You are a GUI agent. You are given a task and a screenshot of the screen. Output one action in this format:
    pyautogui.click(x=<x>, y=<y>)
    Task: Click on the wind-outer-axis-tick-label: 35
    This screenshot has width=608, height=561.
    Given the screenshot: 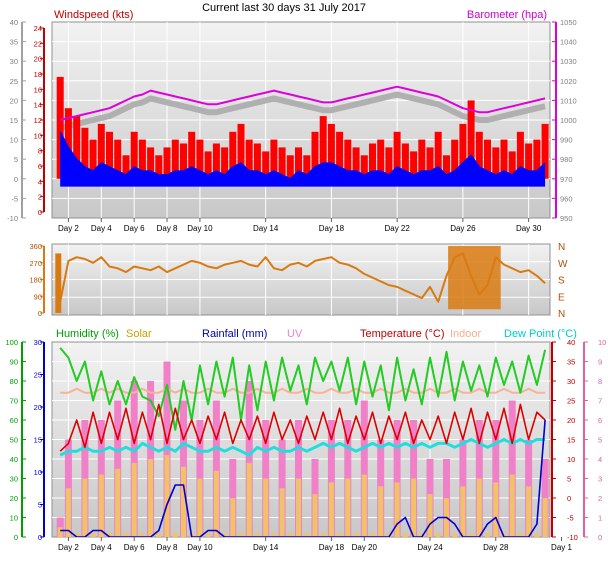 What is the action you would take?
    pyautogui.click(x=14, y=42)
    